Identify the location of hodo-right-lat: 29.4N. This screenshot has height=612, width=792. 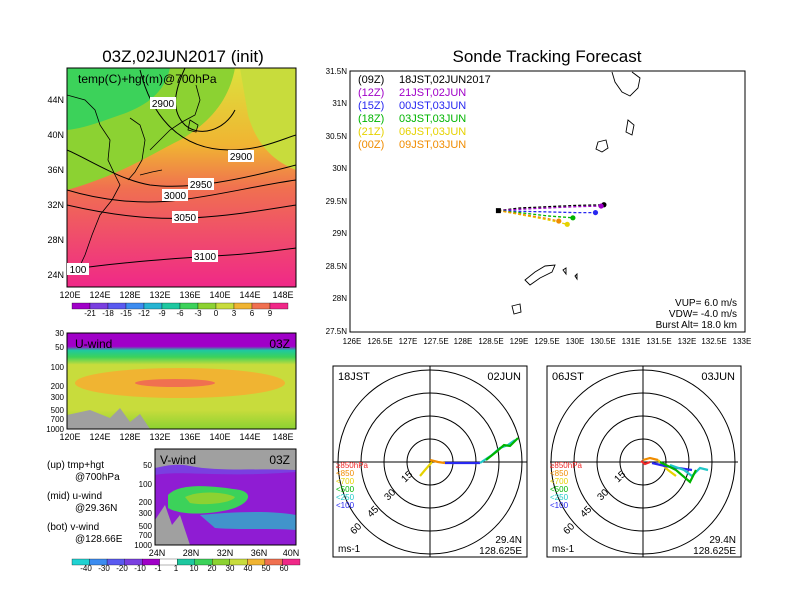
(722, 540).